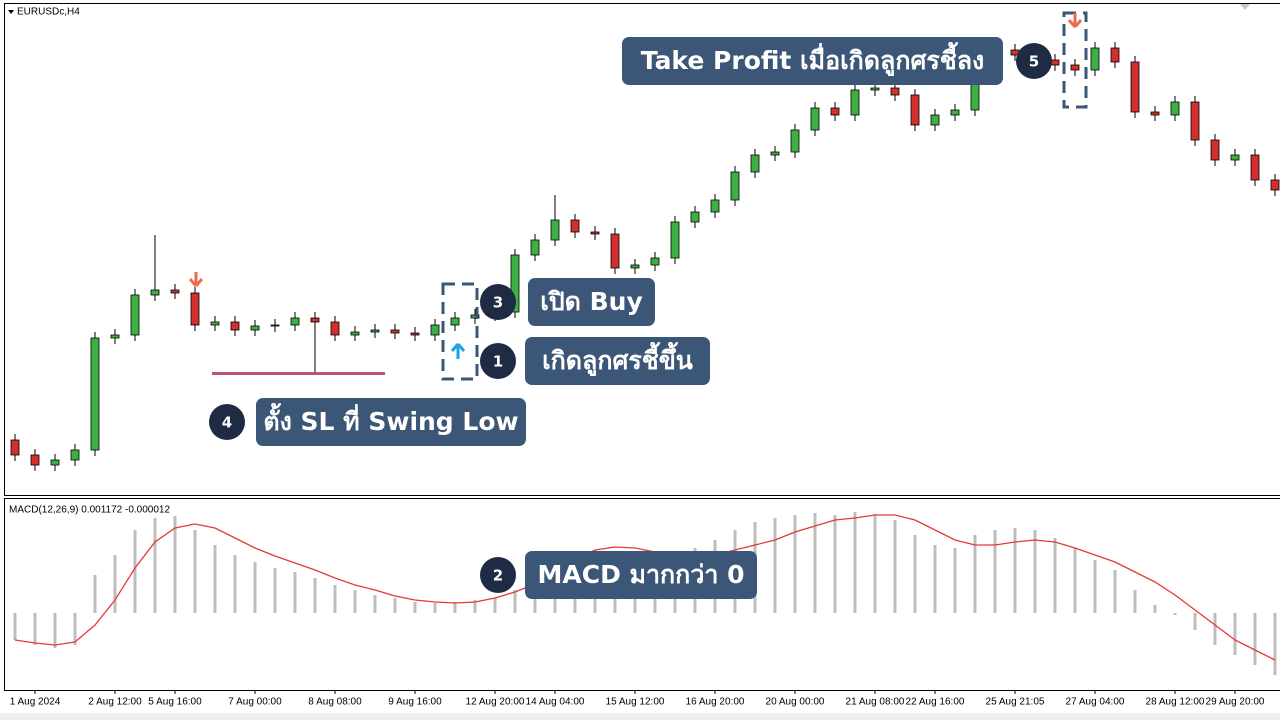 The image size is (1280, 724). Describe the element at coordinates (255, 702) in the screenshot. I see `x-tick-label: 7 Aug 00:00` at that location.